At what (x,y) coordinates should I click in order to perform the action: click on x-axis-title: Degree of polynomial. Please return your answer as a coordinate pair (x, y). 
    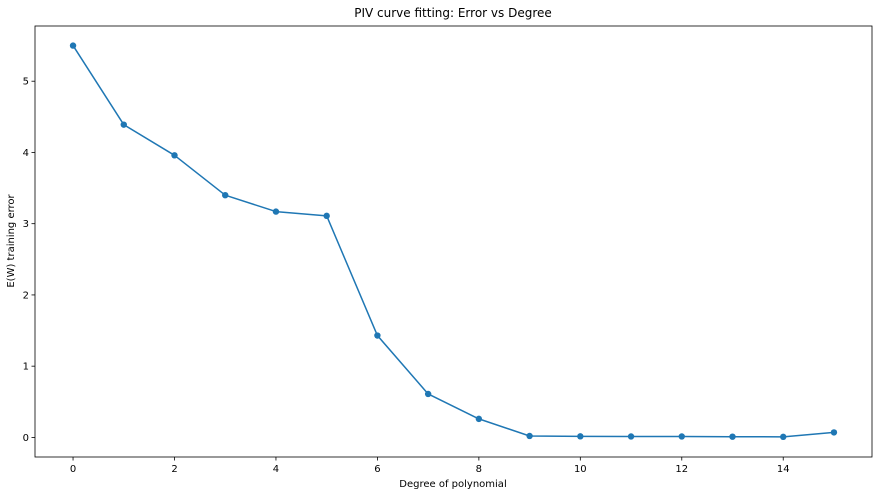
    Looking at the image, I should click on (452, 484).